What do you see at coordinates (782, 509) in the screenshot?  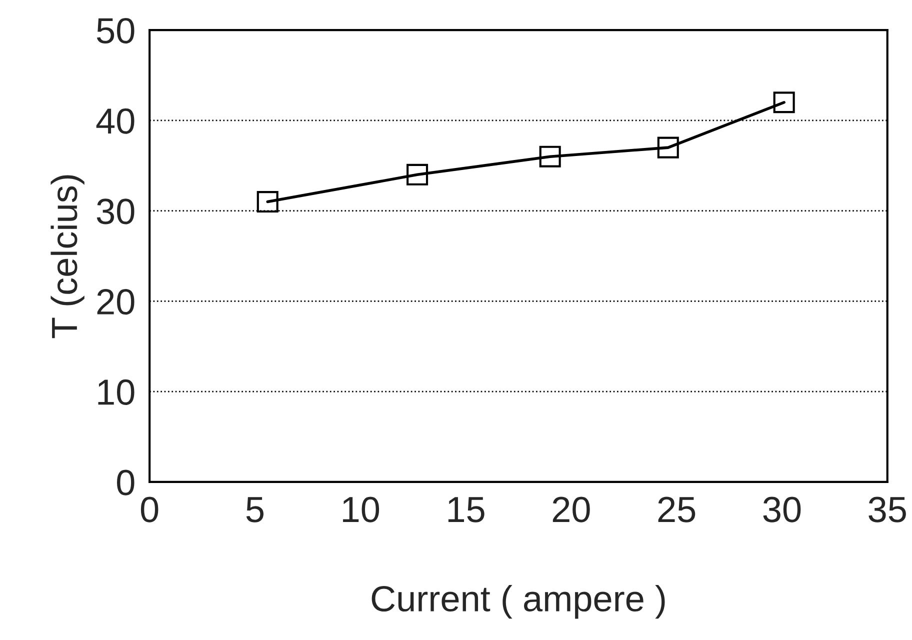 I see `x-tick-label: 30` at bounding box center [782, 509].